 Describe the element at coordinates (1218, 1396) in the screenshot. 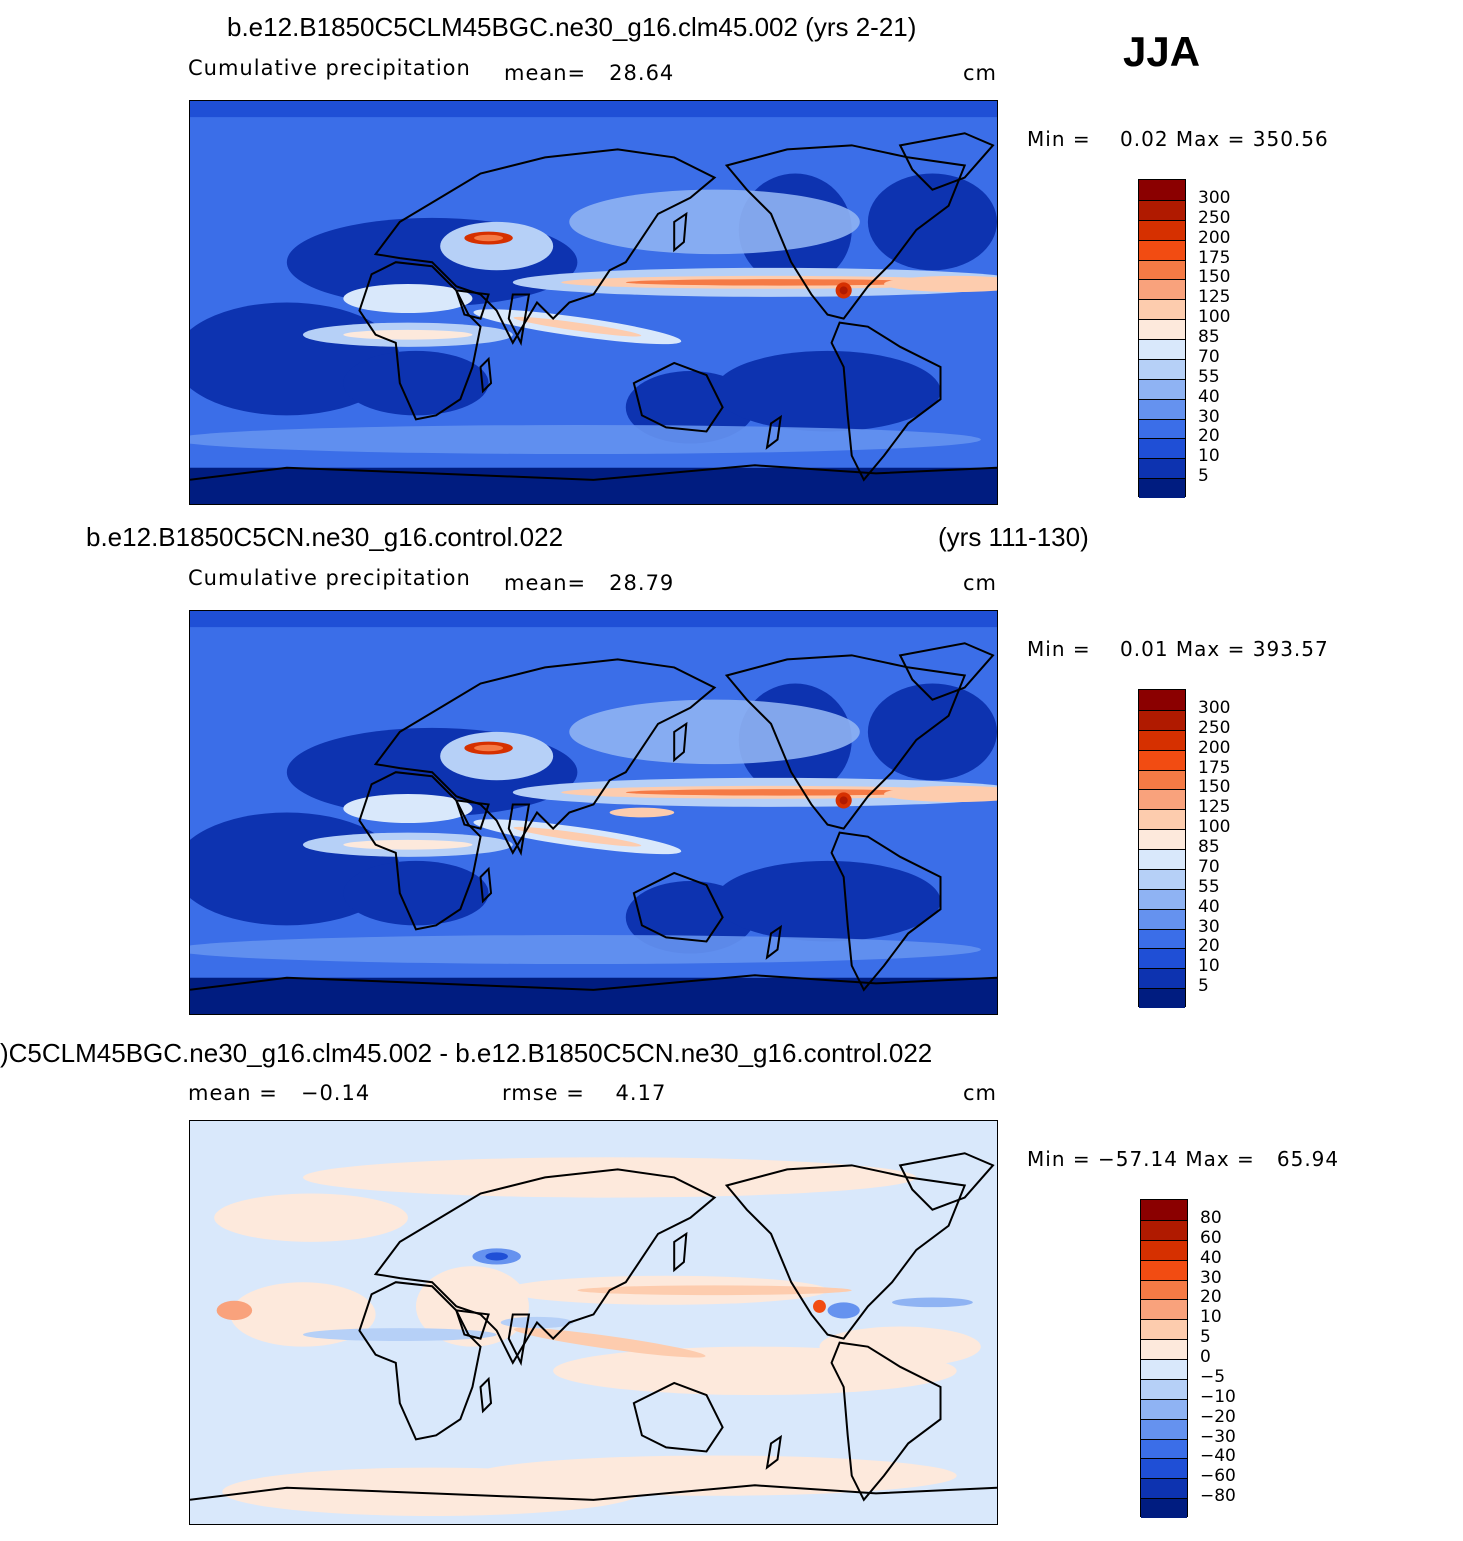

I see `colorbar-tick-label: −10` at that location.